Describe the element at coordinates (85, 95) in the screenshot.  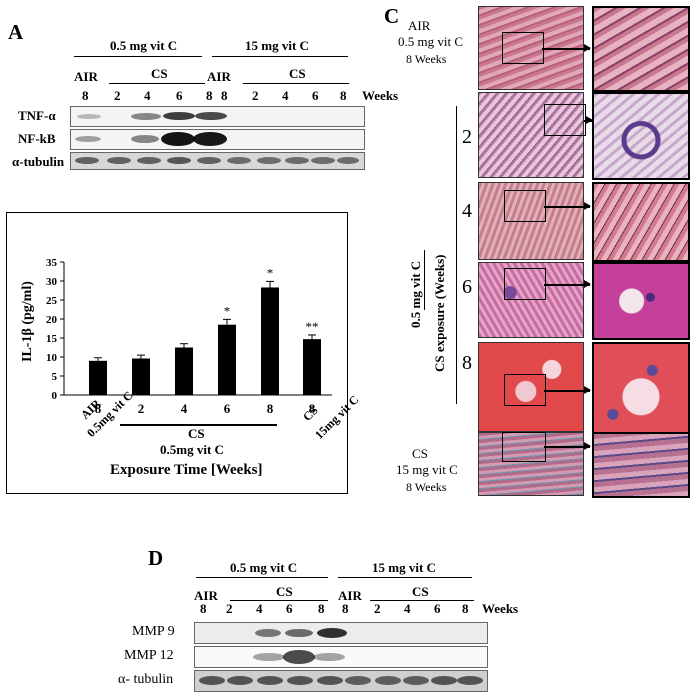
I see `panel-a-lane-week-0: 8` at that location.